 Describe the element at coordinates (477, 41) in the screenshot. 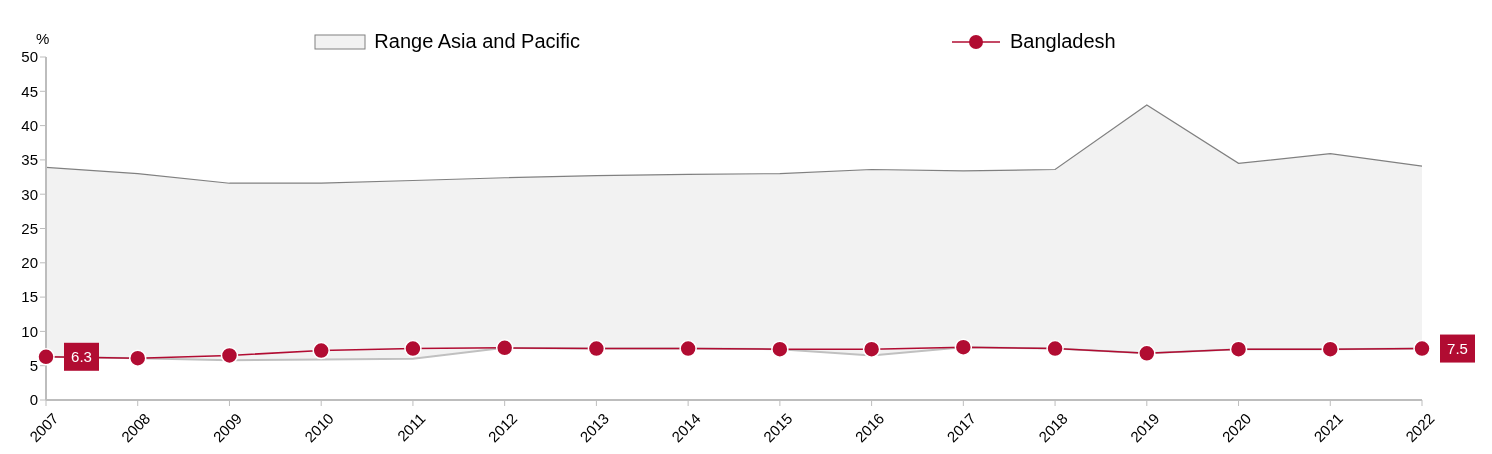

I see `legend-label: Range Asia and Pacific` at that location.